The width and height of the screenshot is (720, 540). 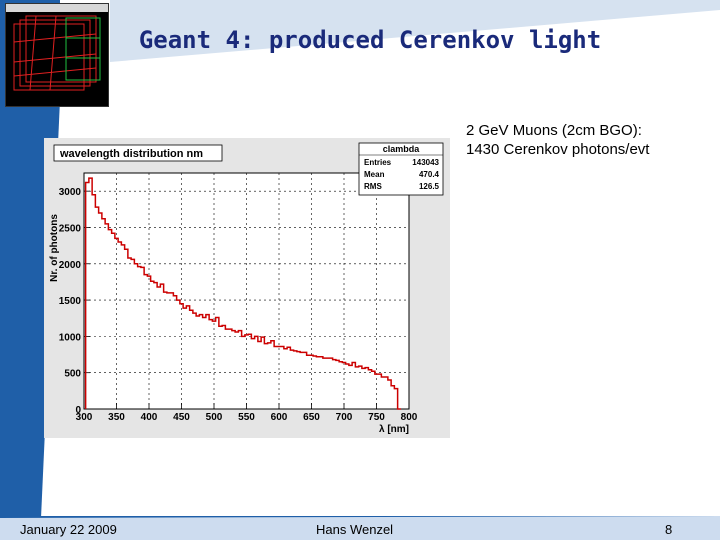 I want to click on x-axis-label: λ [nm], so click(x=394, y=429).